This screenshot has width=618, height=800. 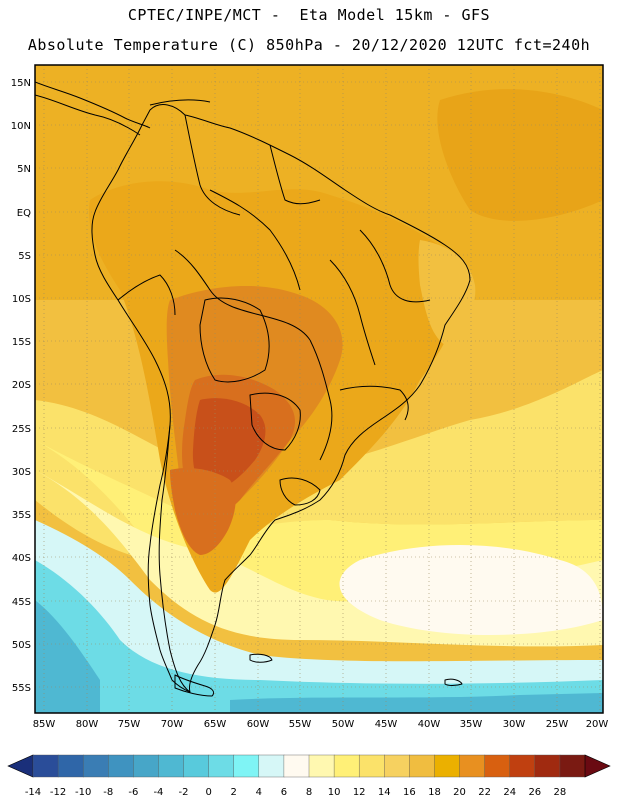 I want to click on lon-label: 55W, so click(x=300, y=724).